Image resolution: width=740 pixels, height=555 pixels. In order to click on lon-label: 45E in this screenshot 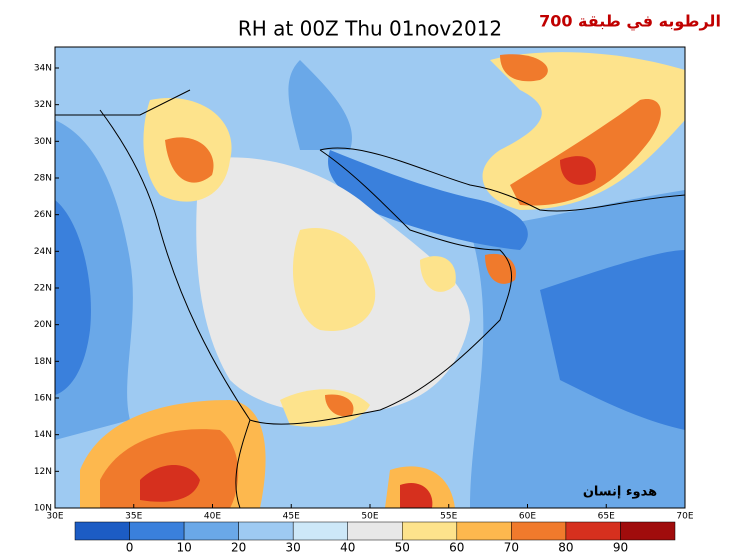, I will do `click(291, 517)`.